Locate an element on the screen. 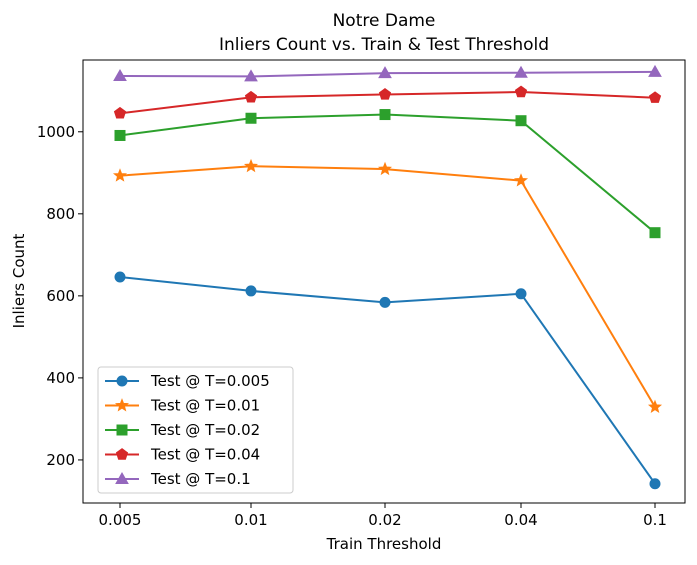 The image size is (697, 565). legend-item: Test @ T=0.1 is located at coordinates (178, 479).